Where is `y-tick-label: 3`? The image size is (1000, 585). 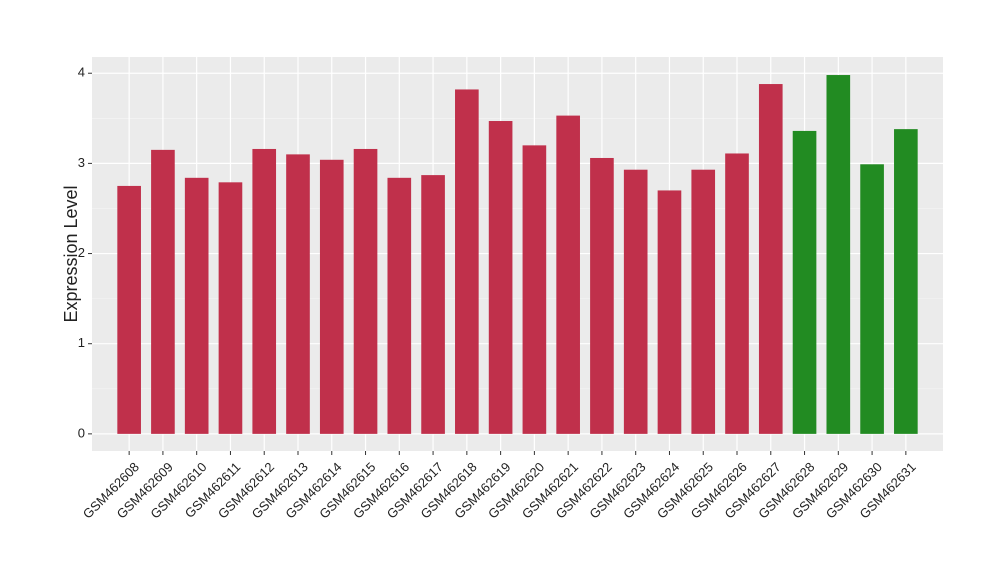
y-tick-label: 3 is located at coordinates (81, 162).